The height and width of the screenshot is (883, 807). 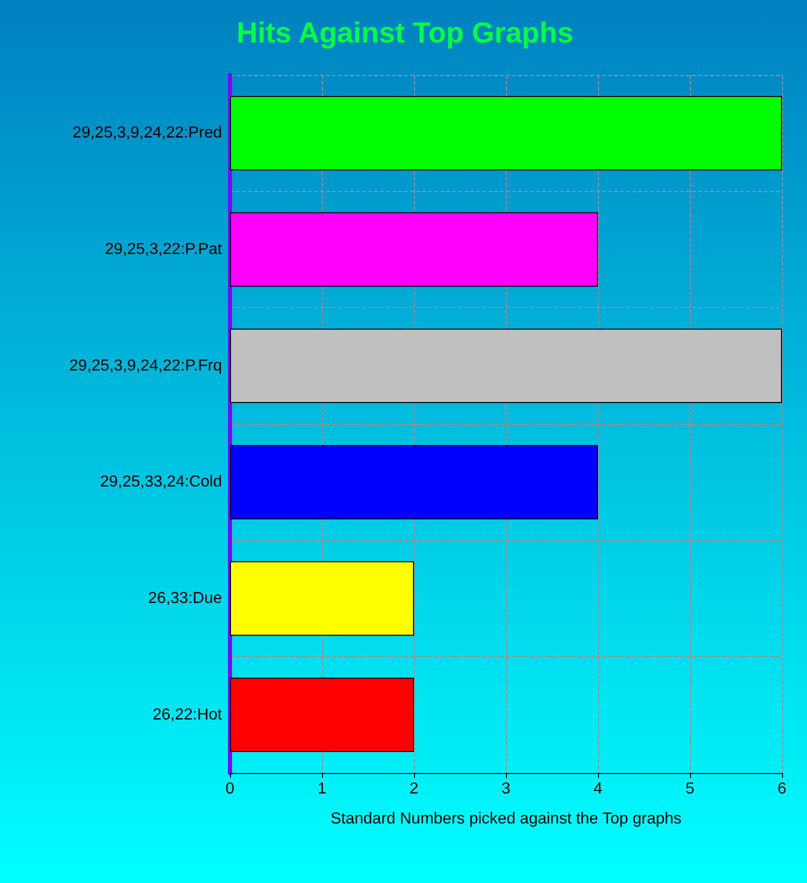 I want to click on y-tick-label: 26,22:Hot, so click(x=187, y=715).